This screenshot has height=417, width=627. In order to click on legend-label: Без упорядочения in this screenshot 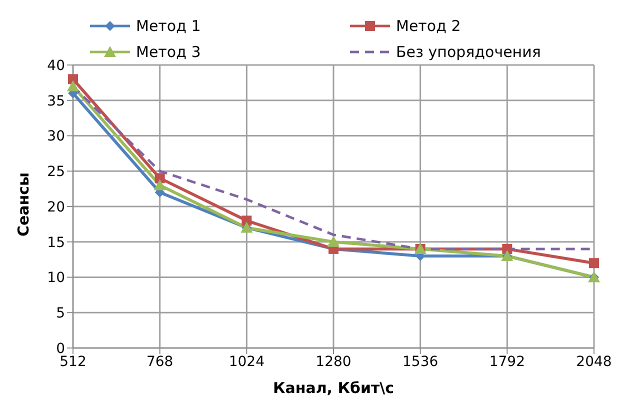, I will do `click(468, 52)`.